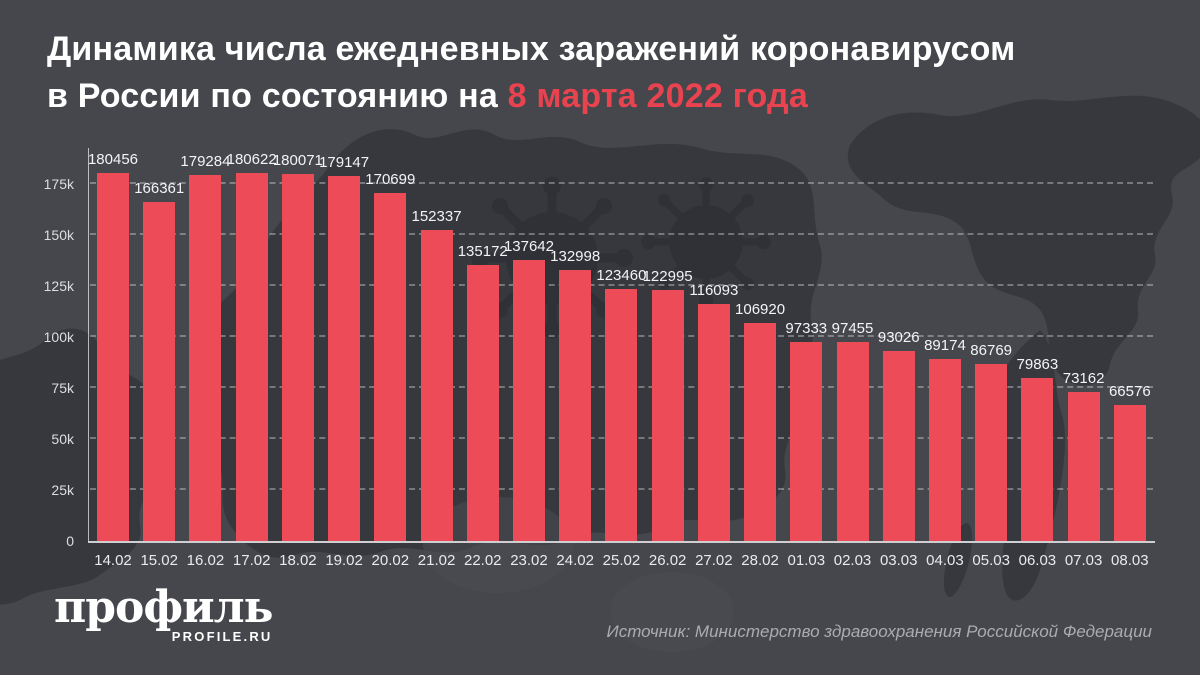 Image resolution: width=1200 pixels, height=675 pixels. I want to click on bar-value-label: 93026, so click(898, 338).